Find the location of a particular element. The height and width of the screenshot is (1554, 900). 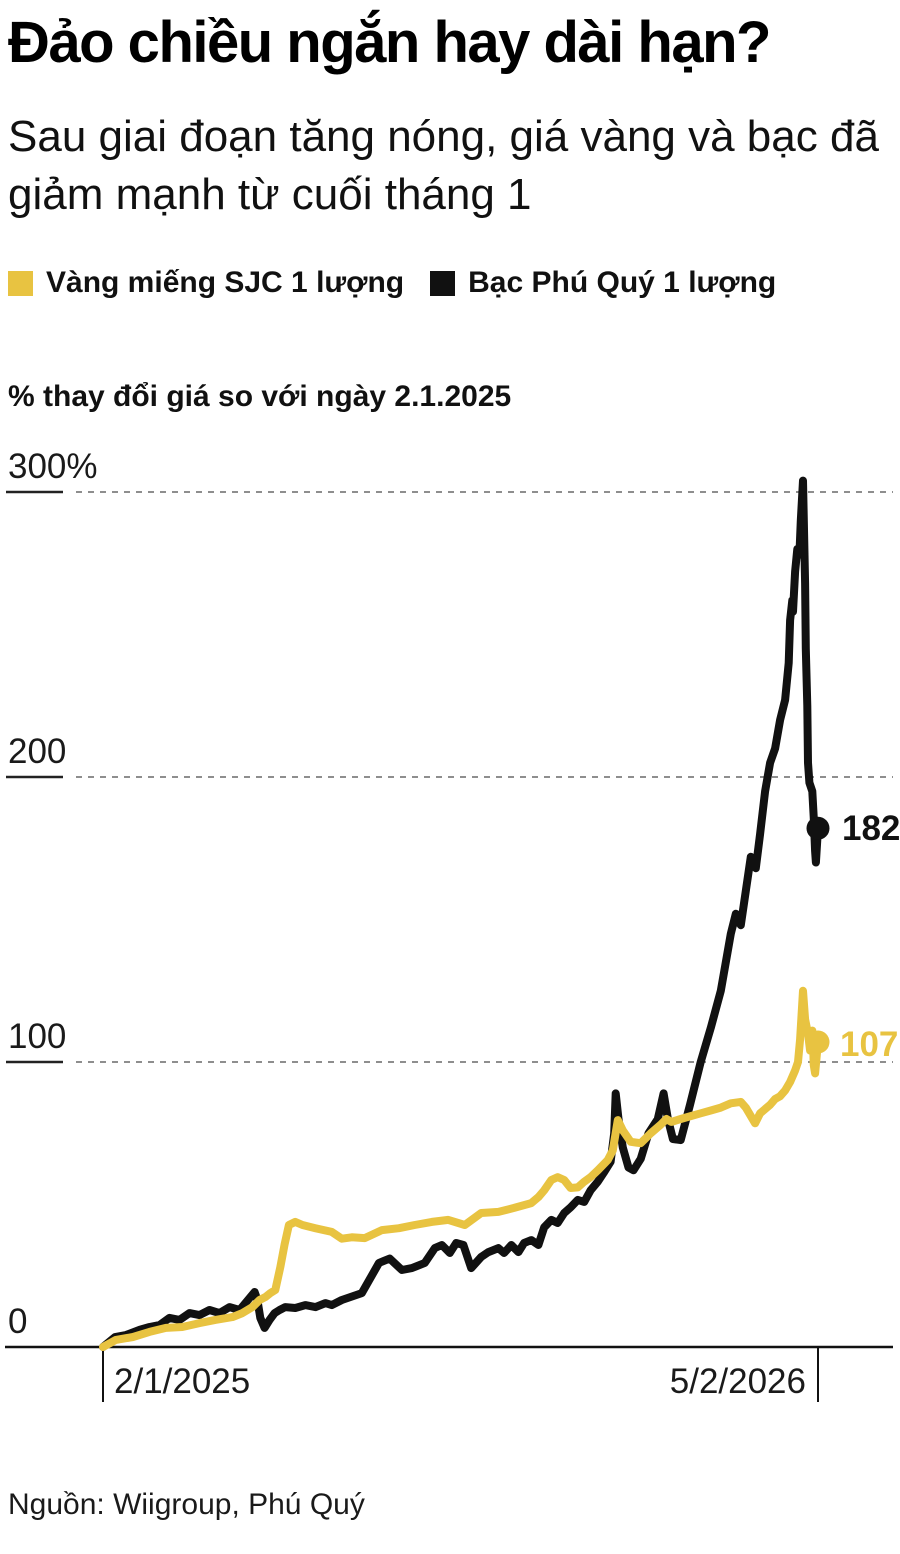

y-tick-300: 300% is located at coordinates (53, 466).